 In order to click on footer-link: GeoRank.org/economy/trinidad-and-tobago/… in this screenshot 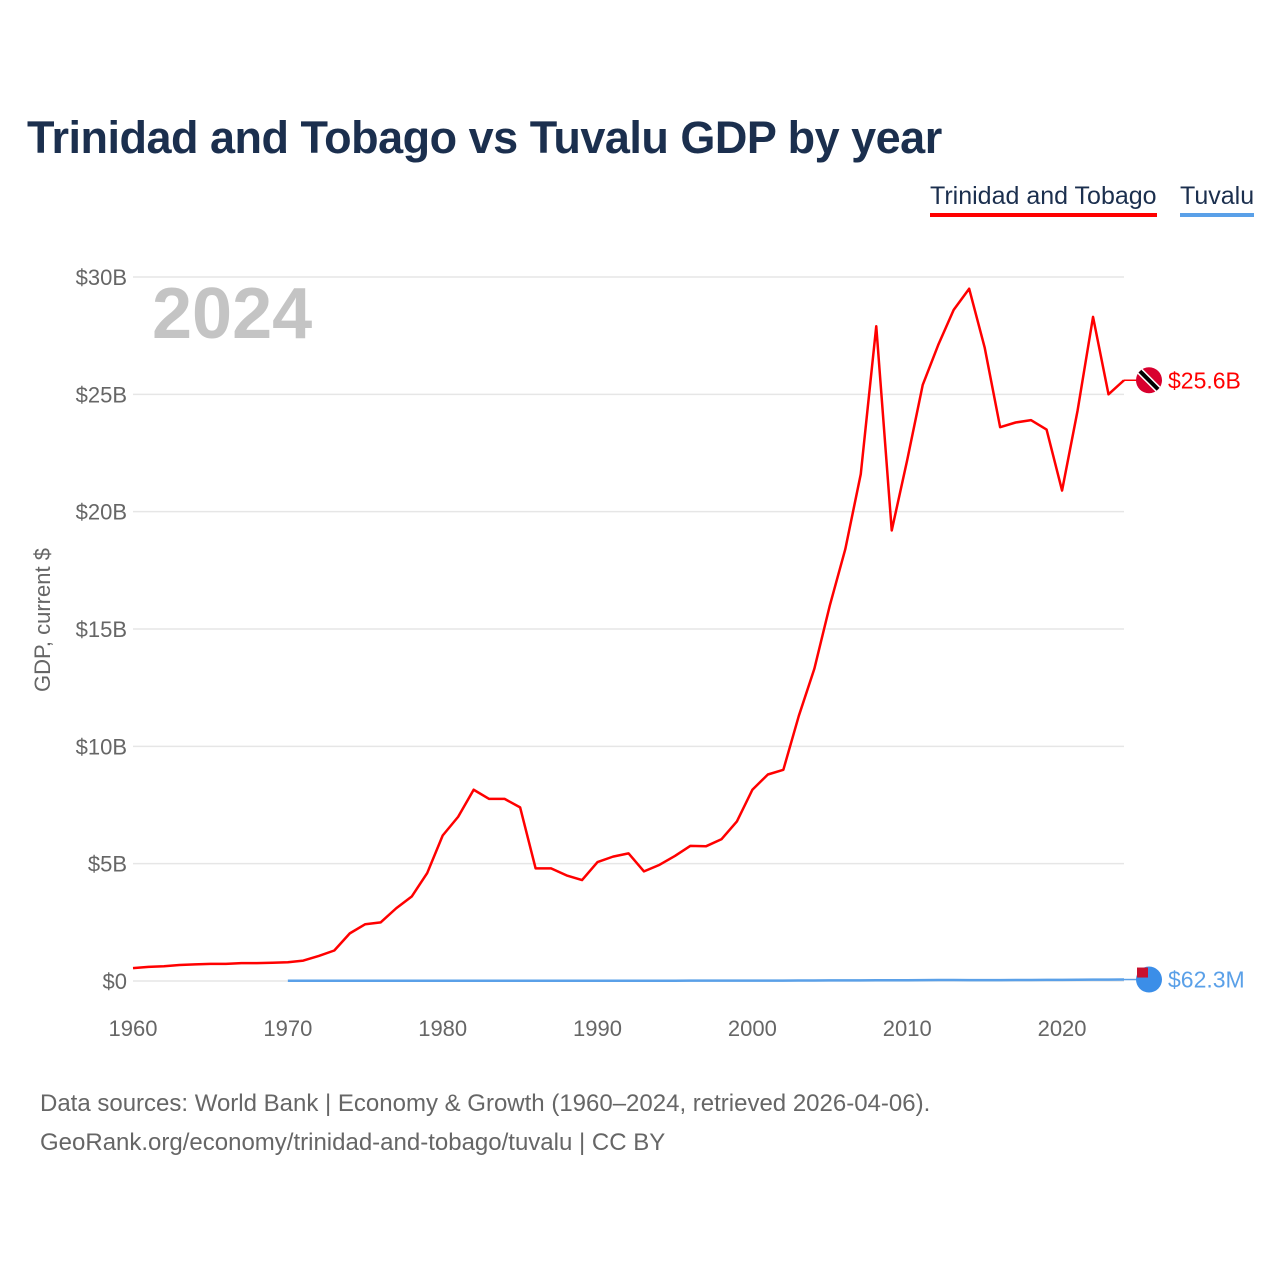, I will do `click(353, 1142)`.